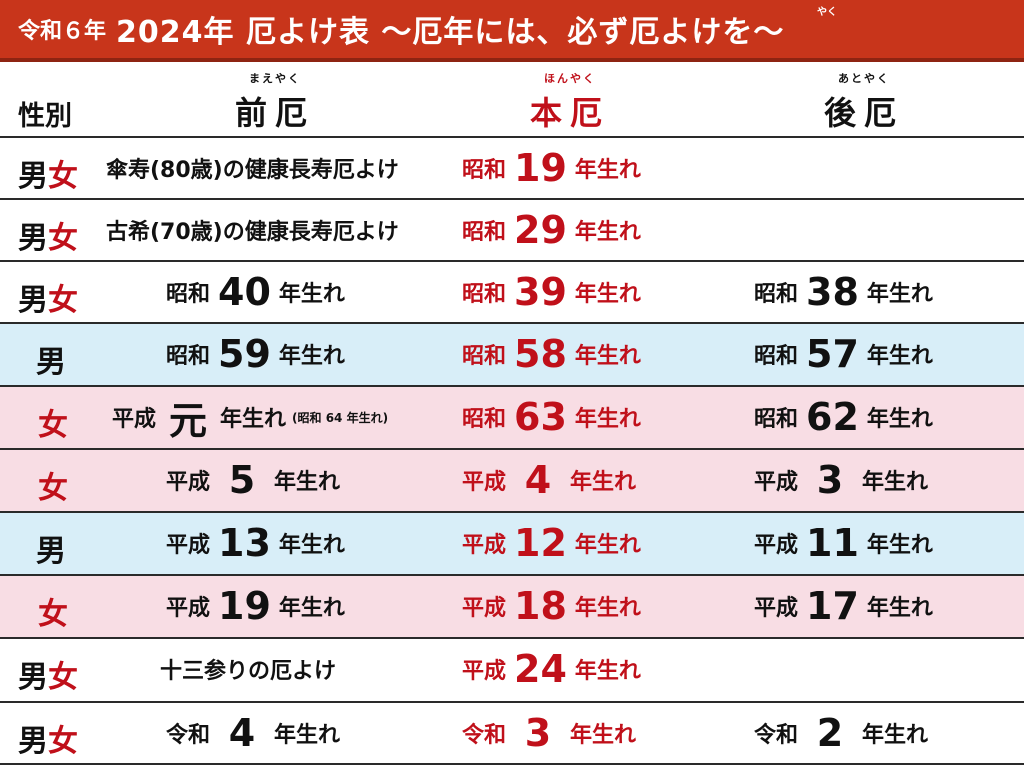 This screenshot has height=769, width=1024. I want to click on before-cell: 十三参りの厄よけ, so click(248, 669).